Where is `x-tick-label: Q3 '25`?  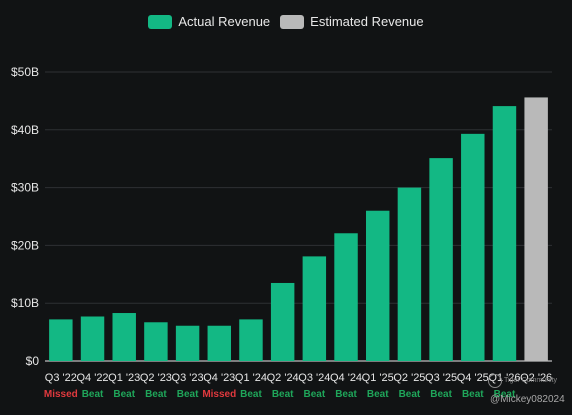
x-tick-label: Q3 '25 is located at coordinates (441, 378).